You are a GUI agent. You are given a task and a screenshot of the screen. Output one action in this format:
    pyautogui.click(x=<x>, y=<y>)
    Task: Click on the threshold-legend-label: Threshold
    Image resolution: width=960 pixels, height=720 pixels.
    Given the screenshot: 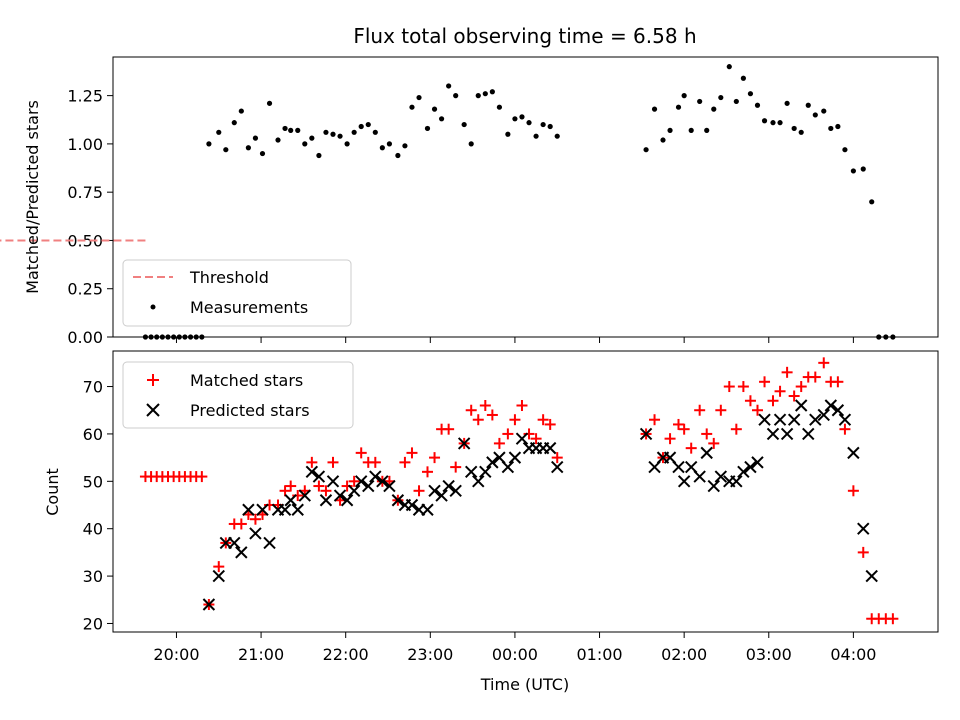 What is the action you would take?
    pyautogui.click(x=229, y=277)
    